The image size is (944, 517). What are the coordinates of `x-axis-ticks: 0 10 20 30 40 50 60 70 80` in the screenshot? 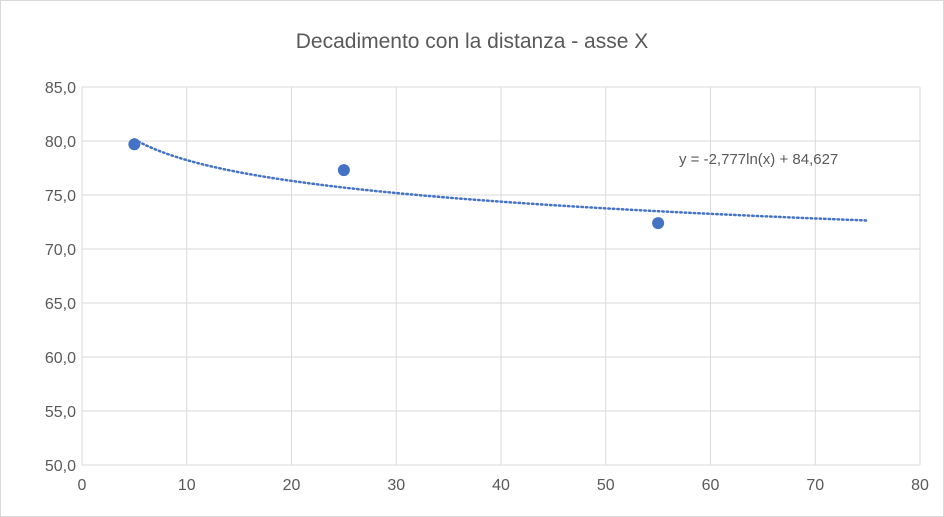 It's located at (503, 485).